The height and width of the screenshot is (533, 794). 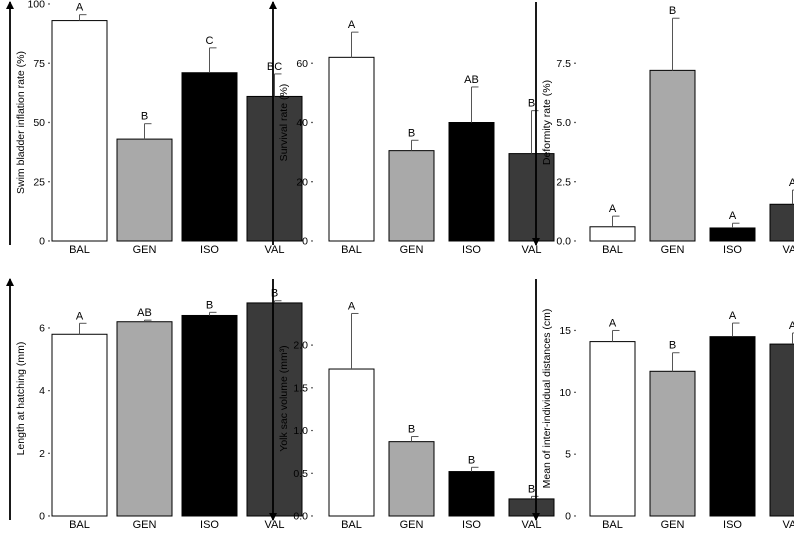 What do you see at coordinates (300, 346) in the screenshot?
I see `y-tick-label: 2.0` at bounding box center [300, 346].